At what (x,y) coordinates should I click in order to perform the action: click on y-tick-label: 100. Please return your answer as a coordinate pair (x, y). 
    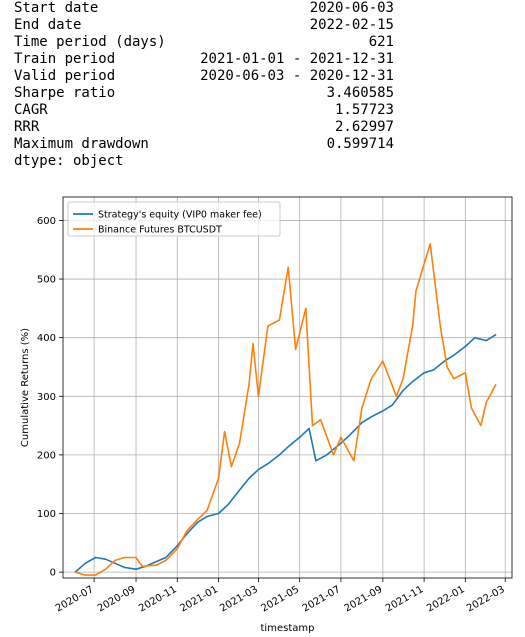
    Looking at the image, I should click on (46, 514).